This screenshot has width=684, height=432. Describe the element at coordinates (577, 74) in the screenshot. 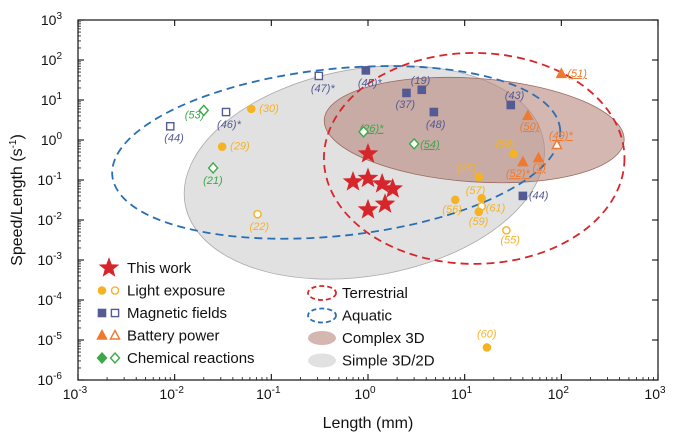

I see `battery-power-point-label: (51)` at that location.